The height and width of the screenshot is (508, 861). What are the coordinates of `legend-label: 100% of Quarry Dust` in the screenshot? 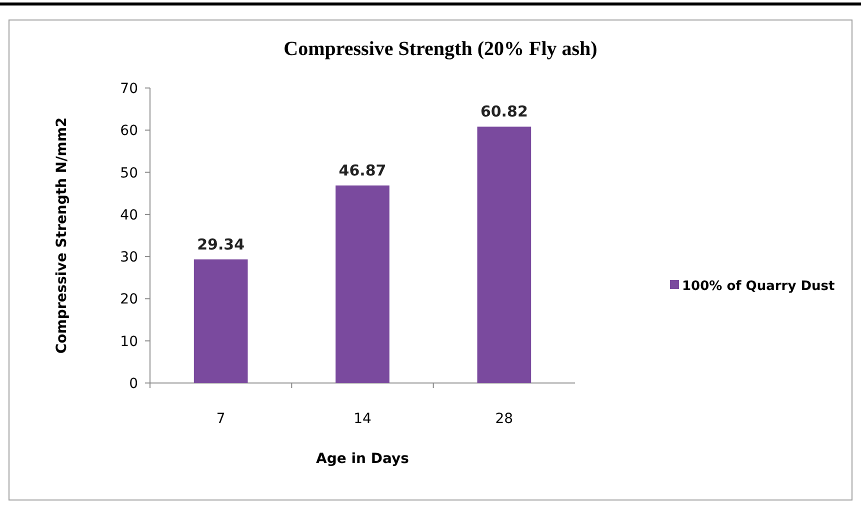 It's located at (758, 286).